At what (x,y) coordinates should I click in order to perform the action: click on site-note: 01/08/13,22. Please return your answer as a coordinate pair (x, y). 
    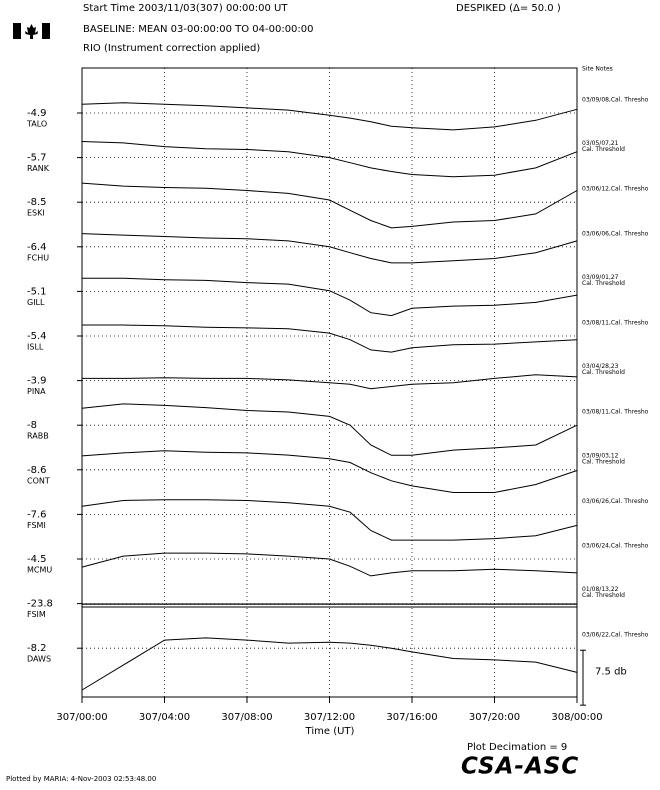
    Looking at the image, I should click on (600, 589).